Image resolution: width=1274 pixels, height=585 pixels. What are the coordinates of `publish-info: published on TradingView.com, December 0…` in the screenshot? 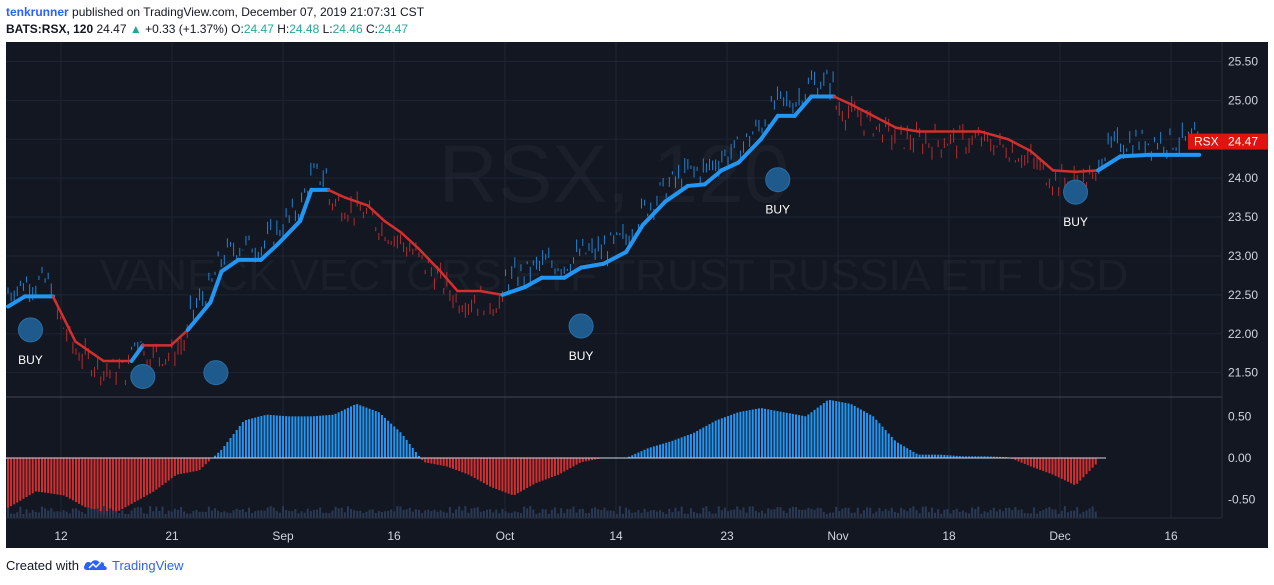 It's located at (246, 12).